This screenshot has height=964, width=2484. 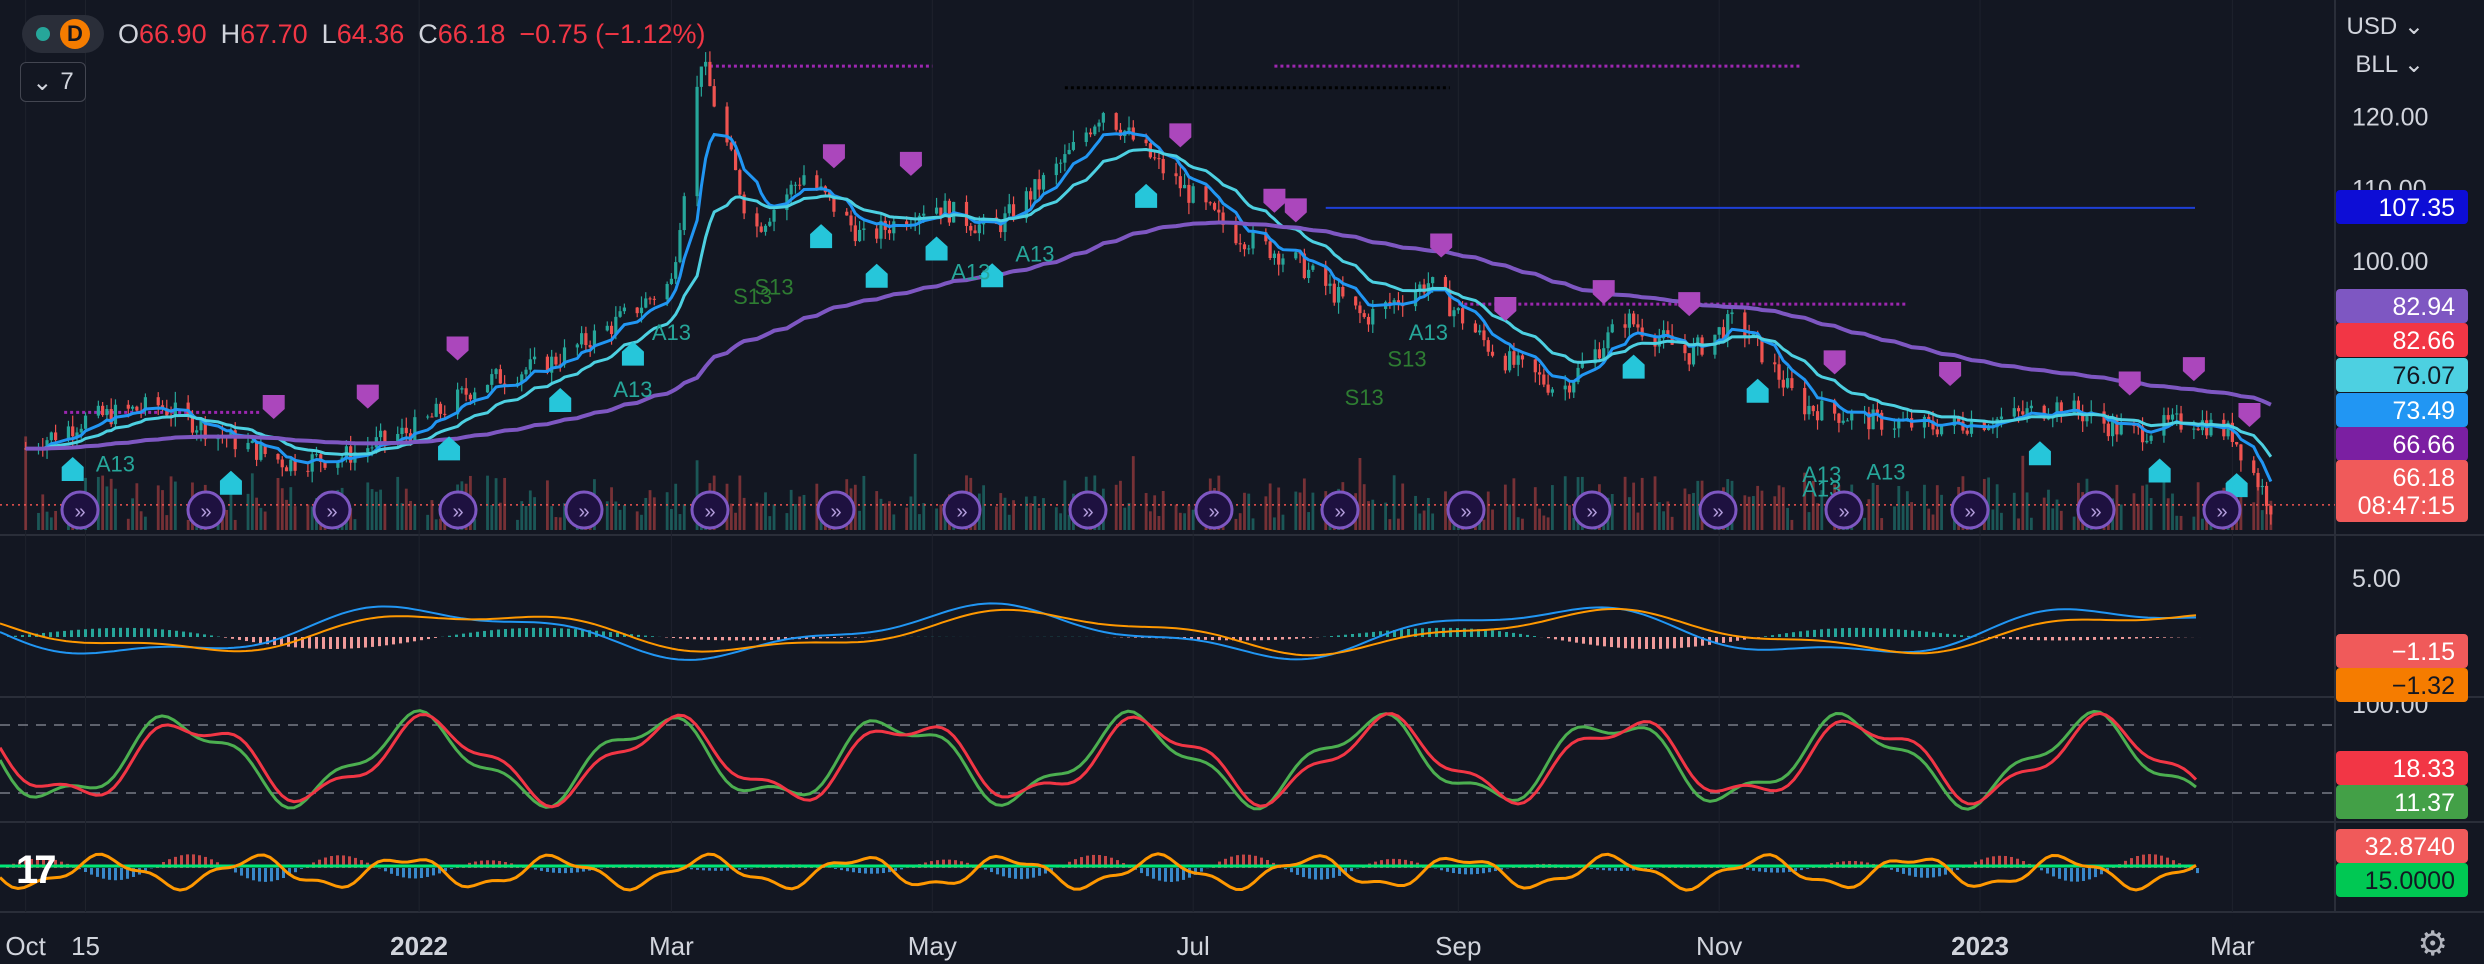 What do you see at coordinates (53, 82) in the screenshot?
I see `indicators-toggle-button: ⌄ 7` at bounding box center [53, 82].